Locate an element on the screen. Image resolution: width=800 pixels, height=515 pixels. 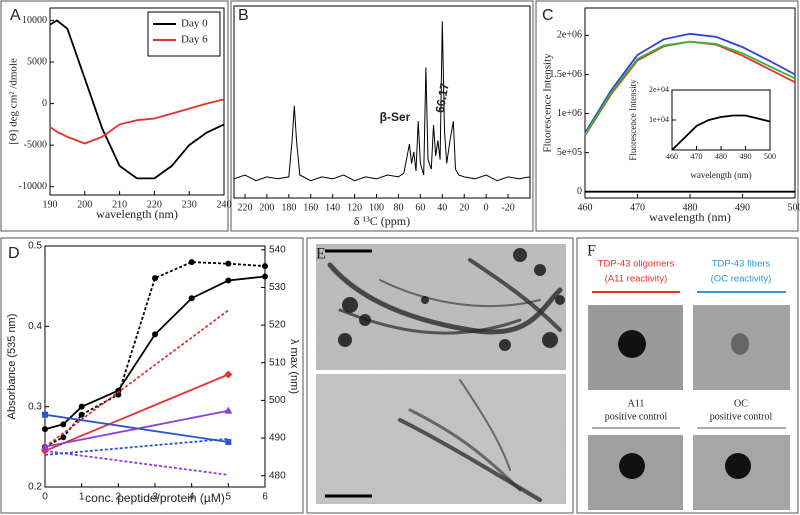
x-tick-label: 160 is located at coordinates (310, 207).